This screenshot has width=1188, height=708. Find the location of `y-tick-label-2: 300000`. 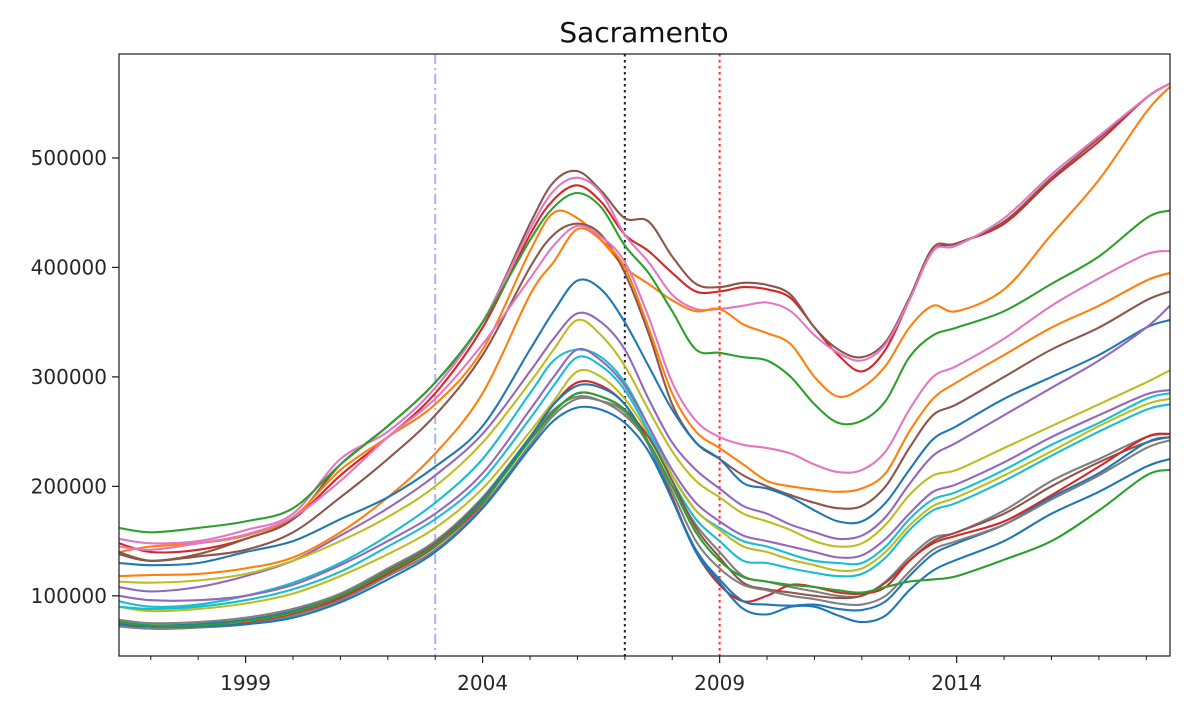

y-tick-label-2: 300000 is located at coordinates (69, 377).